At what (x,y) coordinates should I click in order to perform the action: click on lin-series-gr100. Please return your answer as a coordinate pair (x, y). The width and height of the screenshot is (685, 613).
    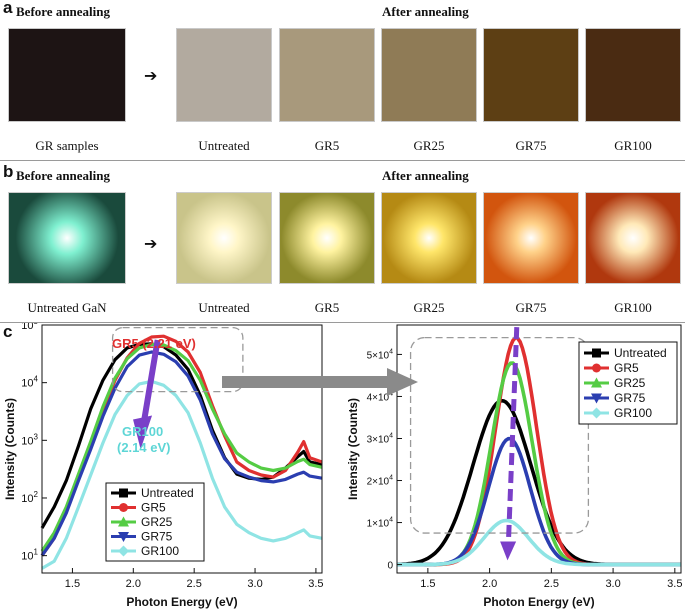
    Looking at the image, I should click on (539, 542).